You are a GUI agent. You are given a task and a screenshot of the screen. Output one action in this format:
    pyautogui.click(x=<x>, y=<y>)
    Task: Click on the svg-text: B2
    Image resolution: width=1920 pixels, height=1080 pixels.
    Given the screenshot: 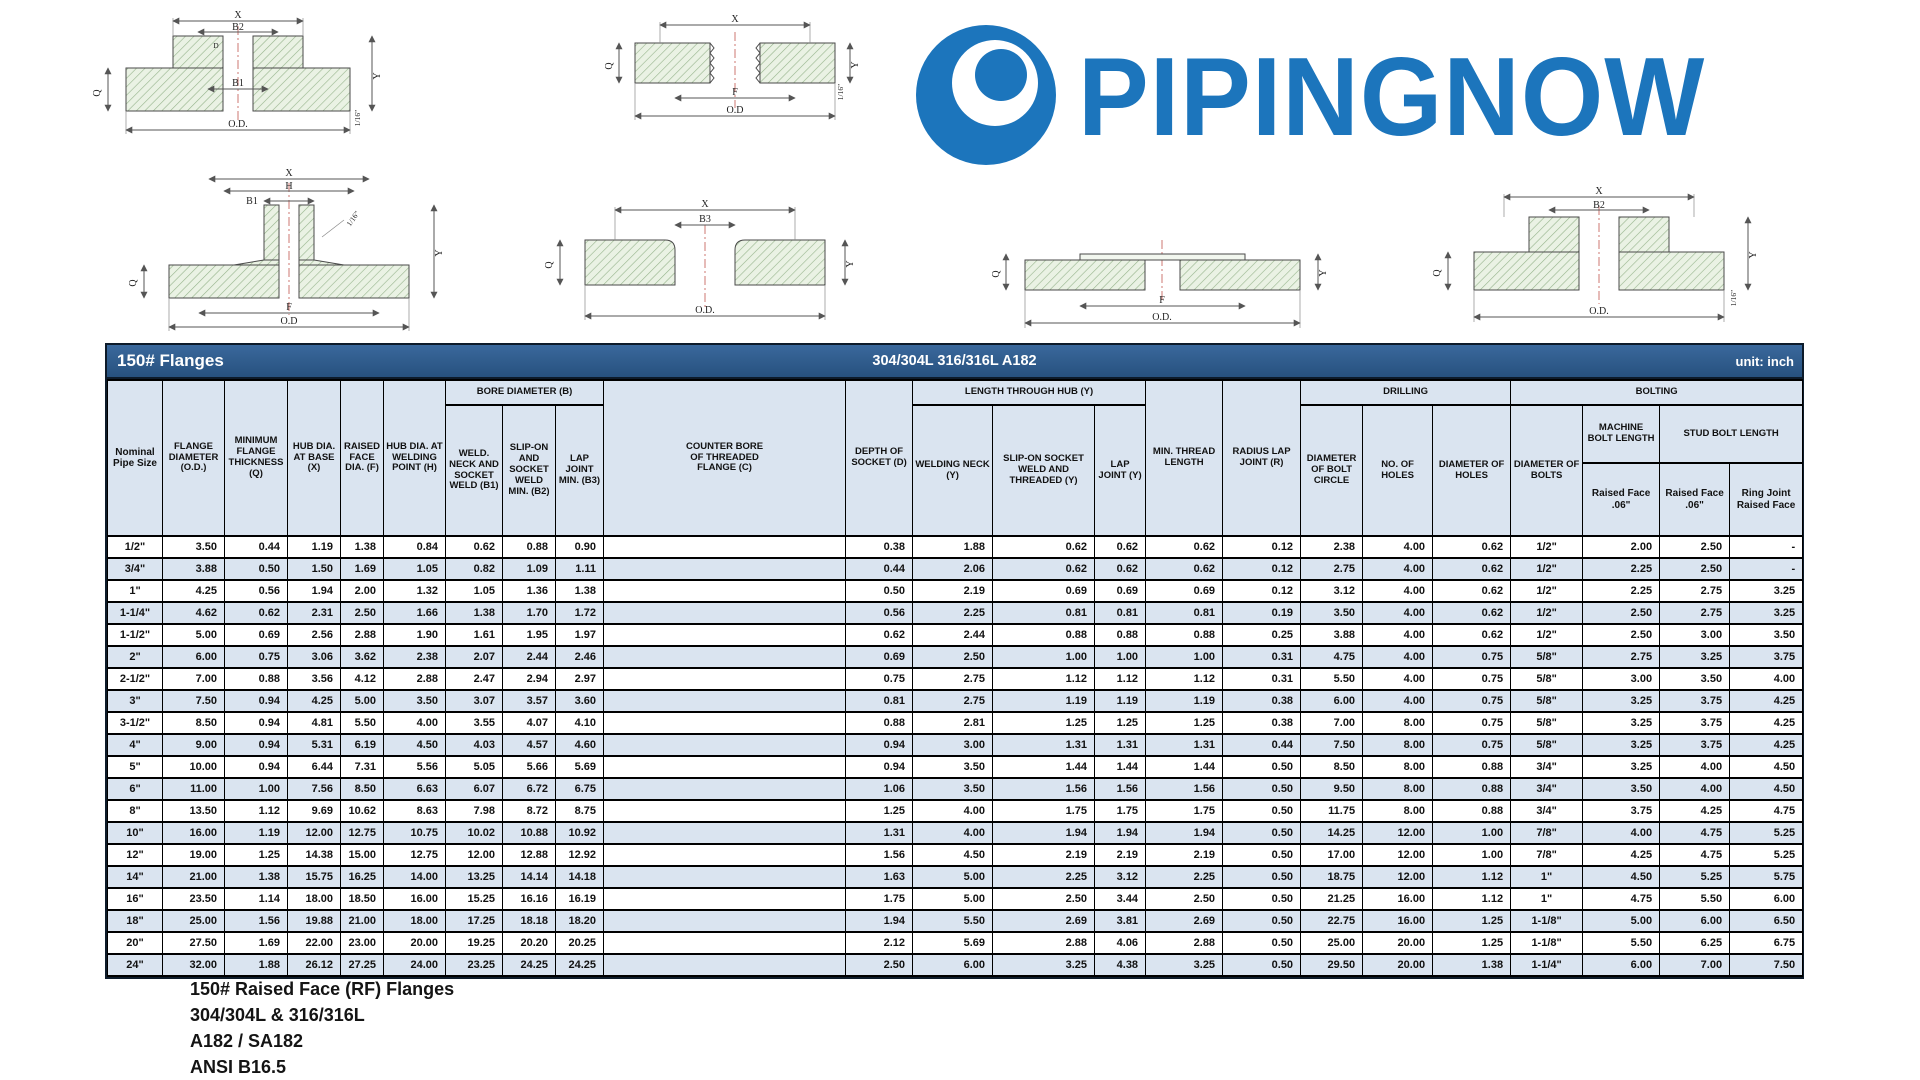 What is the action you would take?
    pyautogui.click(x=1599, y=205)
    